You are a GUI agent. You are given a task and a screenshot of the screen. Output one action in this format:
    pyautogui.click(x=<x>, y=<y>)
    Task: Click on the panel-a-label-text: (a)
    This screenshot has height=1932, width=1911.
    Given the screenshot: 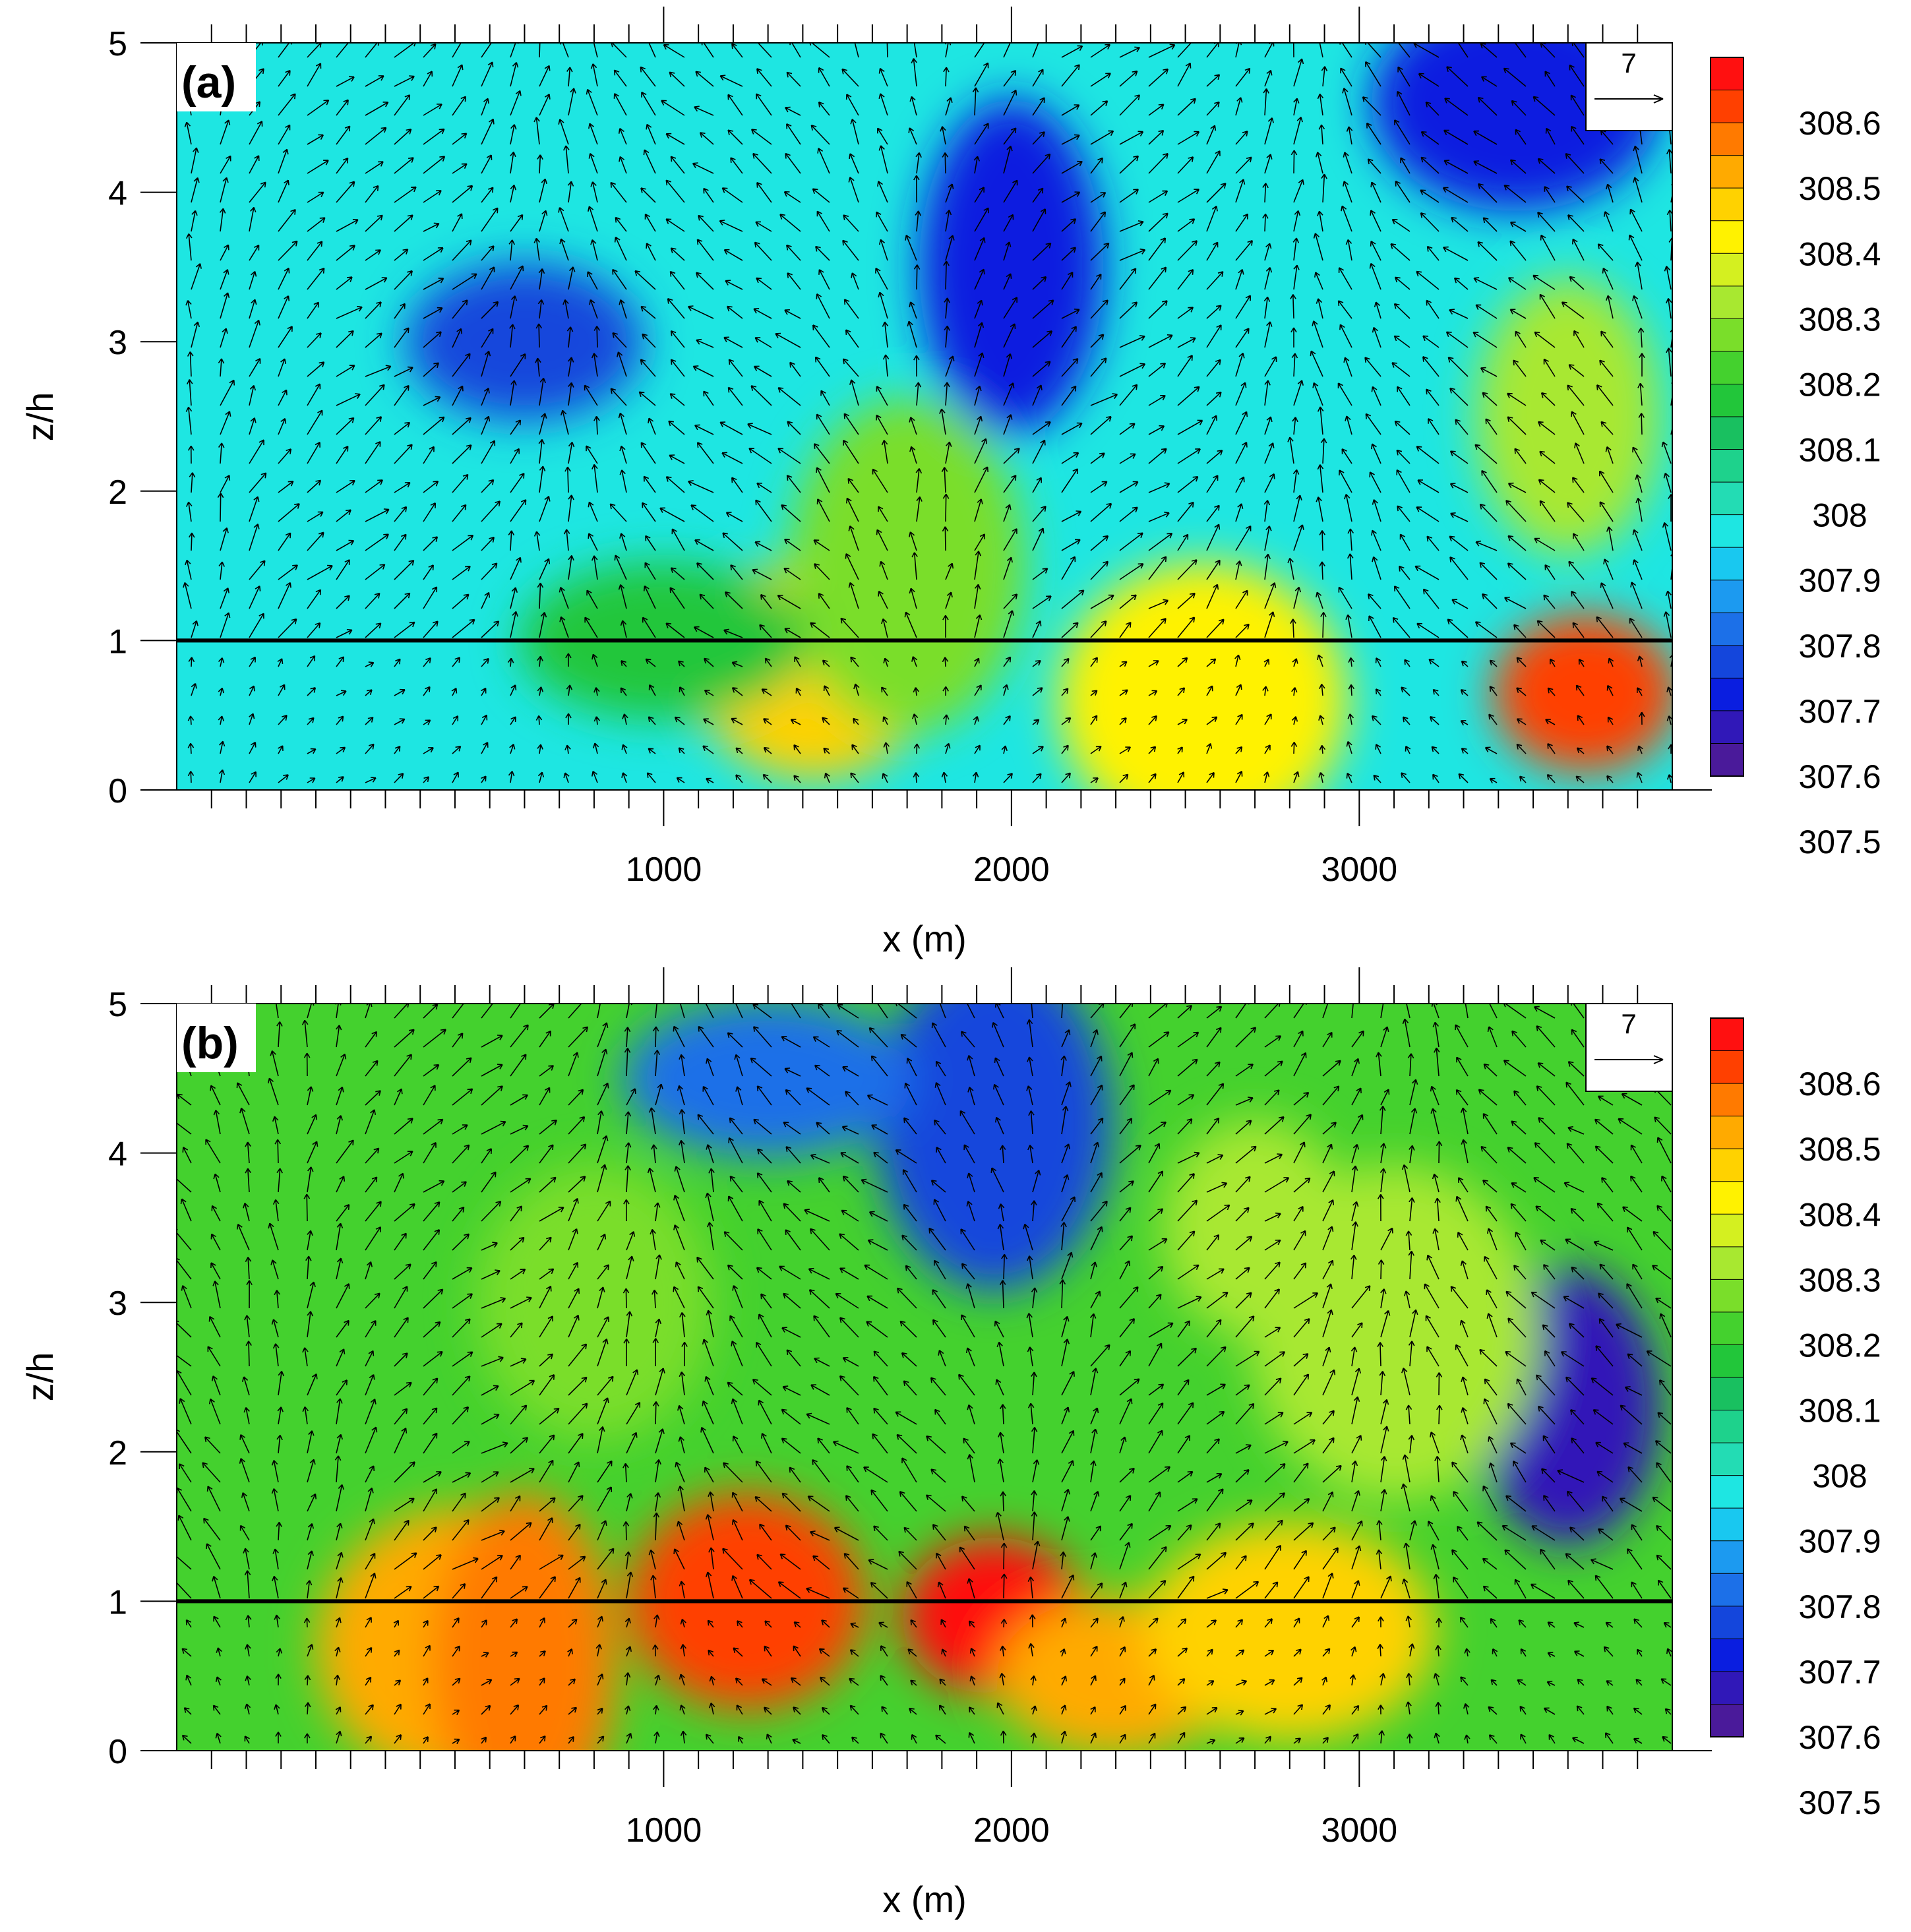 What is the action you would take?
    pyautogui.click(x=209, y=82)
    